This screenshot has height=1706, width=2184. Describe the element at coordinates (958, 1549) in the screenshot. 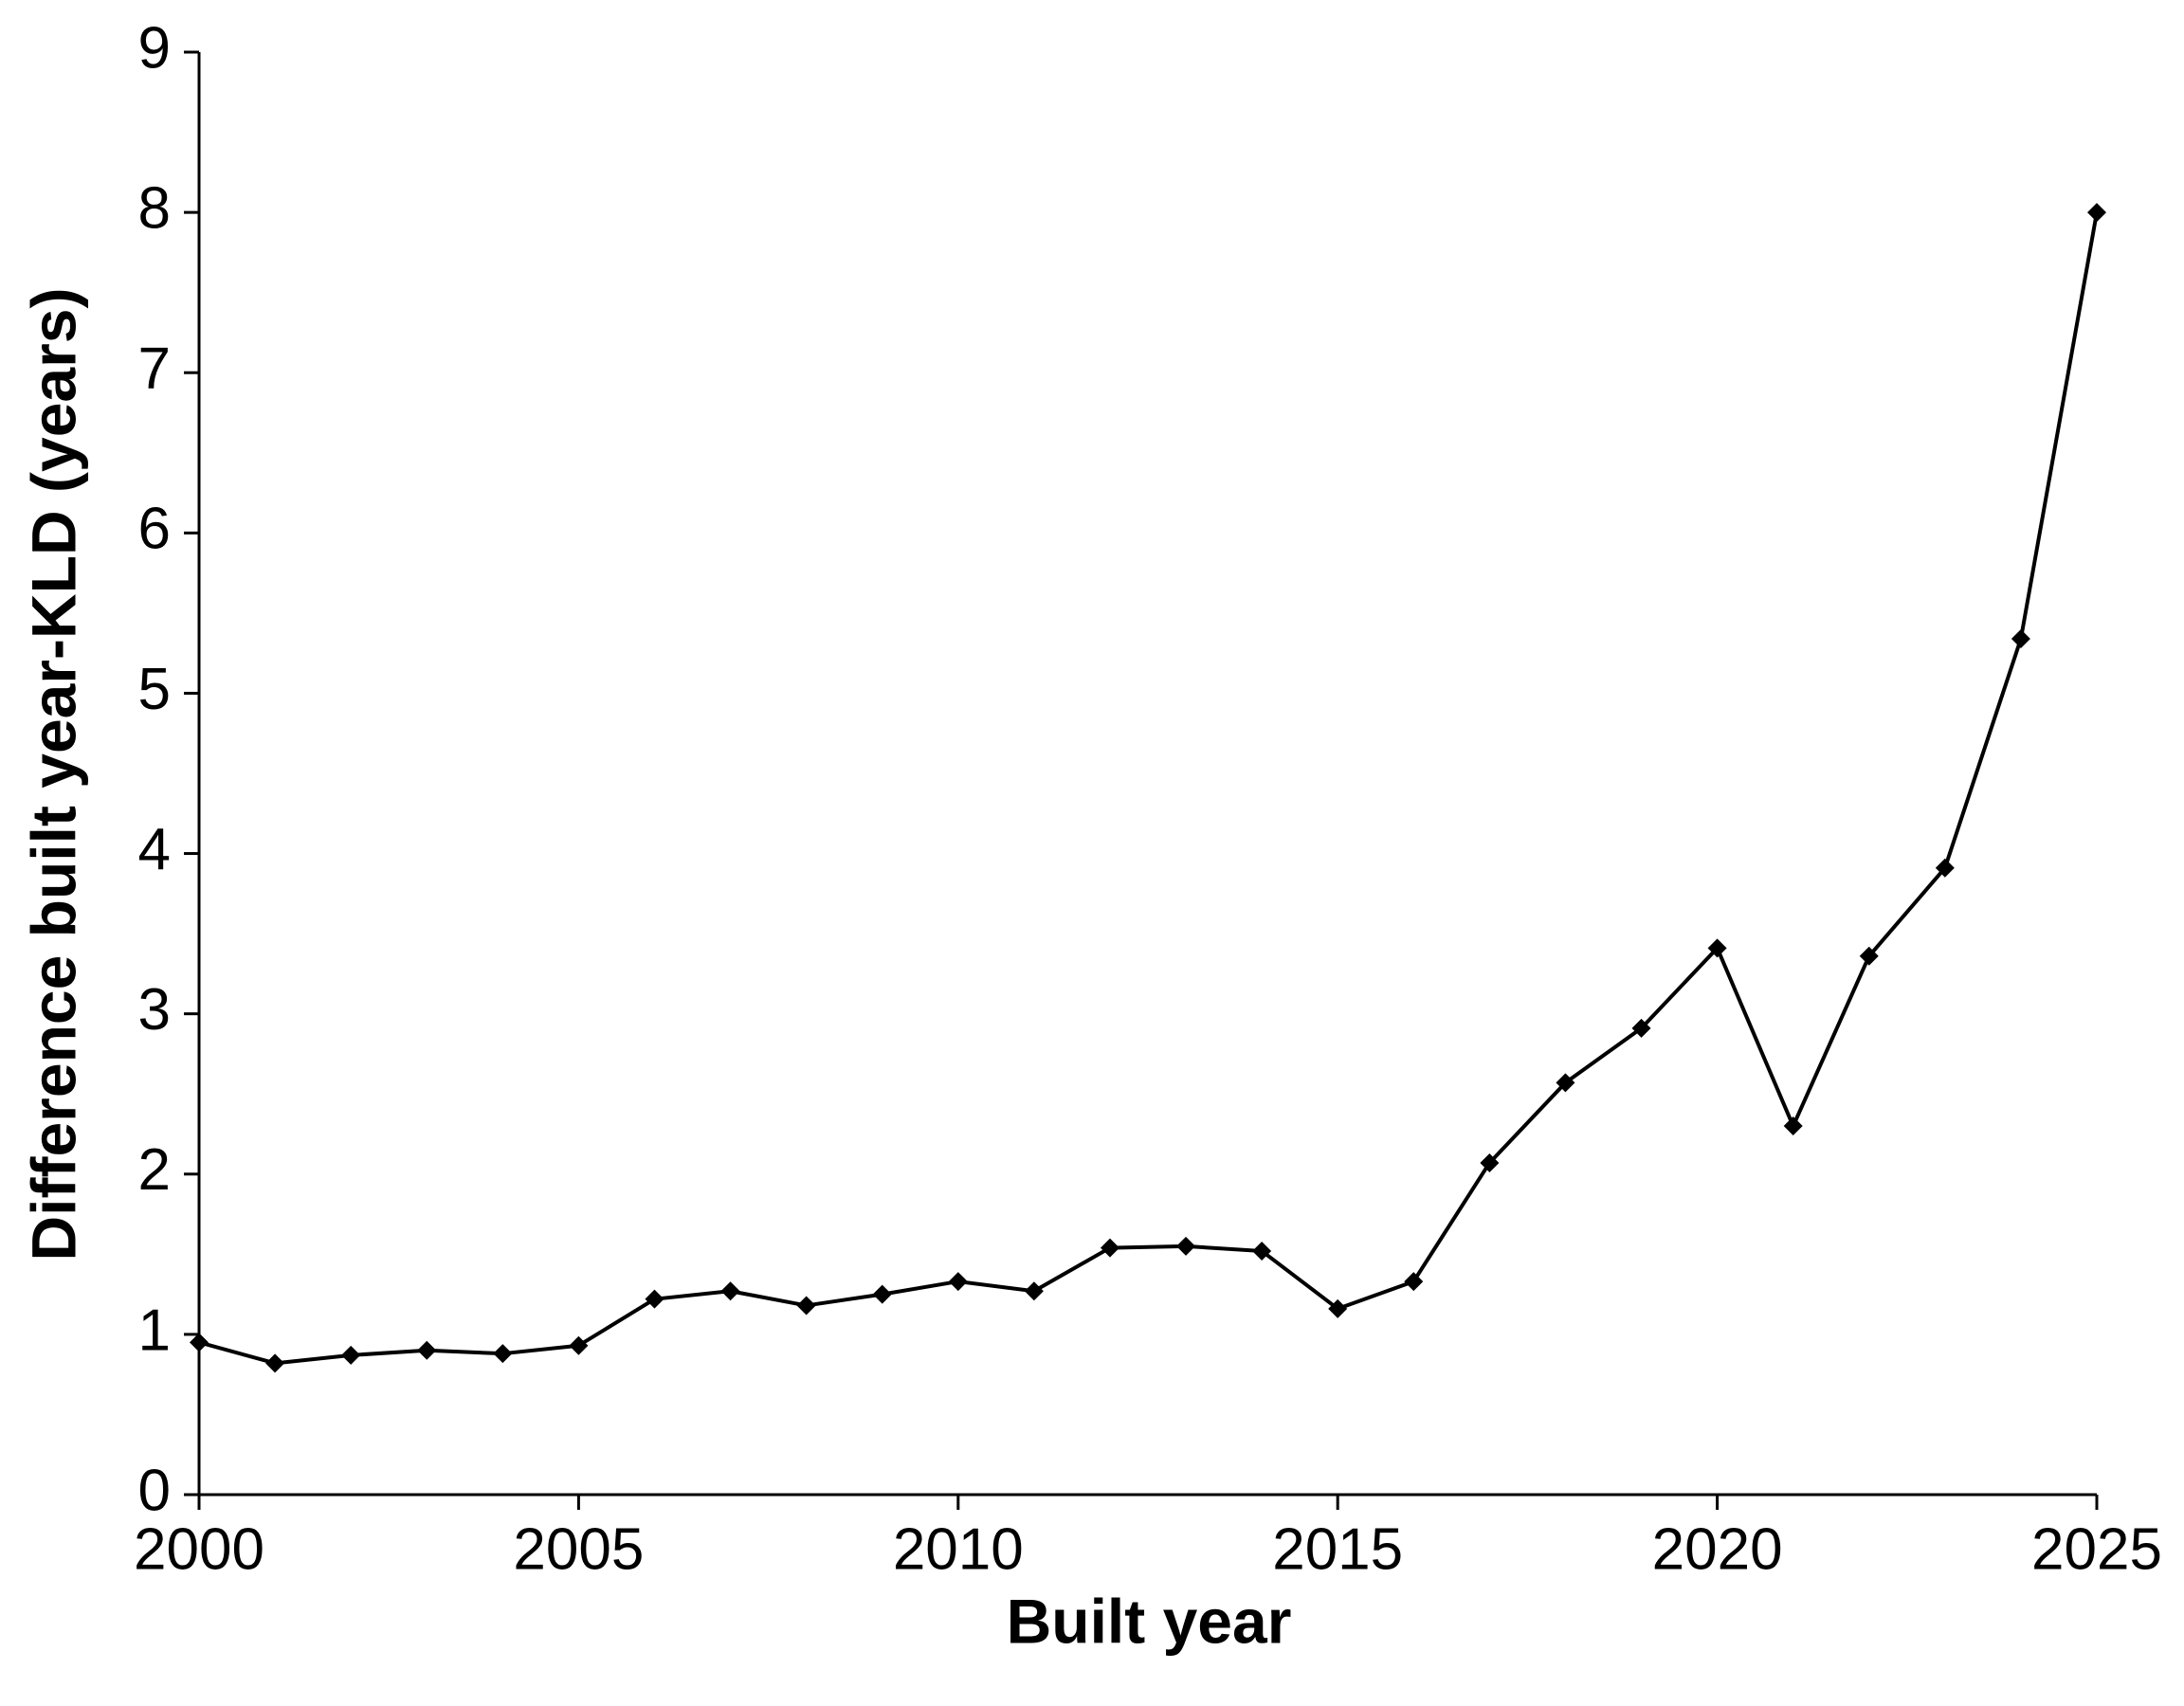

I see `x-tick-label: 2010` at that location.